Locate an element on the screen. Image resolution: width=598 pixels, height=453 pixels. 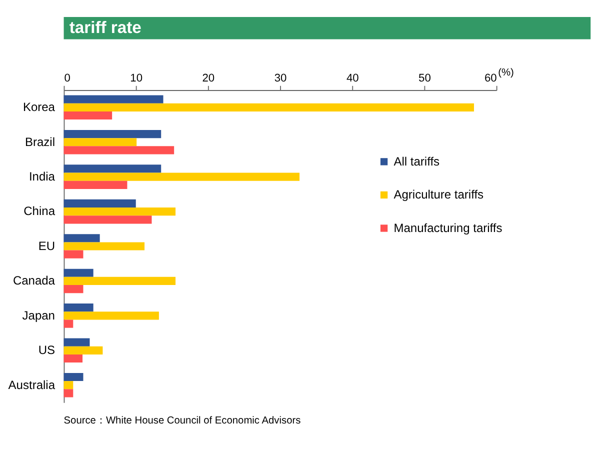
x-tick-label: 60 is located at coordinates (490, 78).